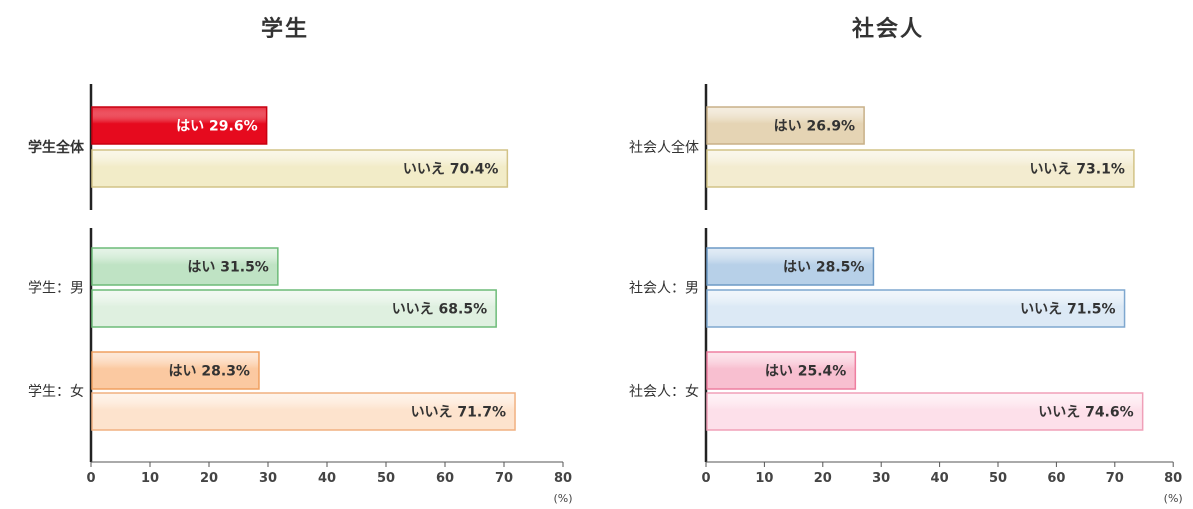 This screenshot has height=509, width=1193. What do you see at coordinates (805, 372) in the screenshot?
I see `bar-value-label: はい 25.4%` at bounding box center [805, 372].